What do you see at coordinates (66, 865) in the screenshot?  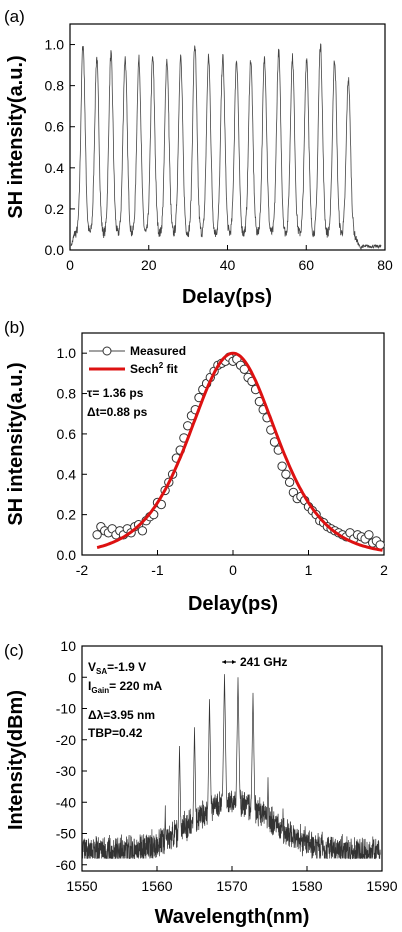 I see `panel-c-ytick-label: -60` at bounding box center [66, 865].